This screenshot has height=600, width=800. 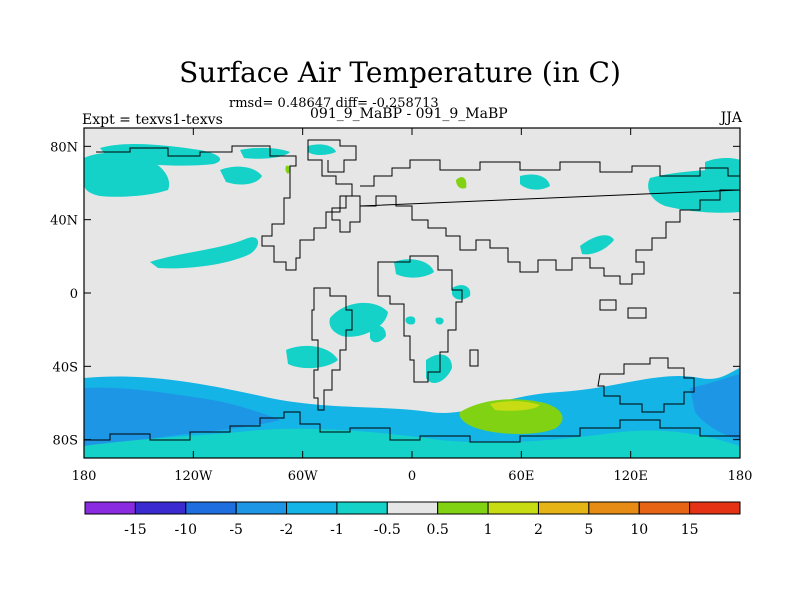 What do you see at coordinates (588, 530) in the screenshot?
I see `colorbar-label: 5` at bounding box center [588, 530].